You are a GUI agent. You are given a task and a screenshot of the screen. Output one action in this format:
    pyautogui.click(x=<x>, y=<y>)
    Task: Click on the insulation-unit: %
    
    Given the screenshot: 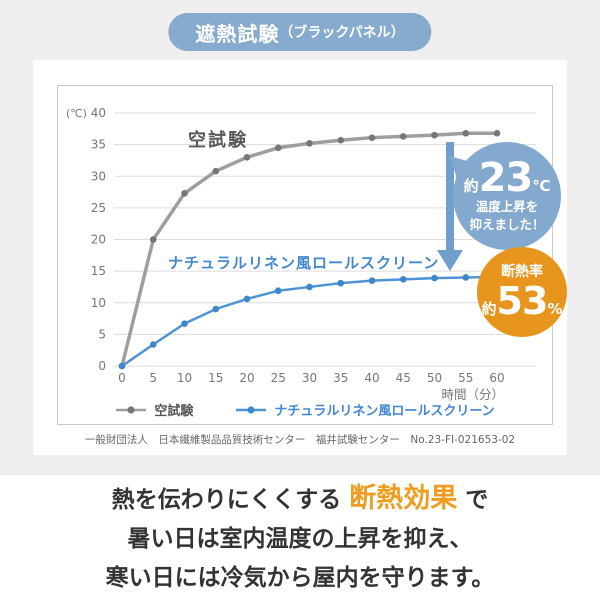 What is the action you would take?
    pyautogui.click(x=555, y=308)
    